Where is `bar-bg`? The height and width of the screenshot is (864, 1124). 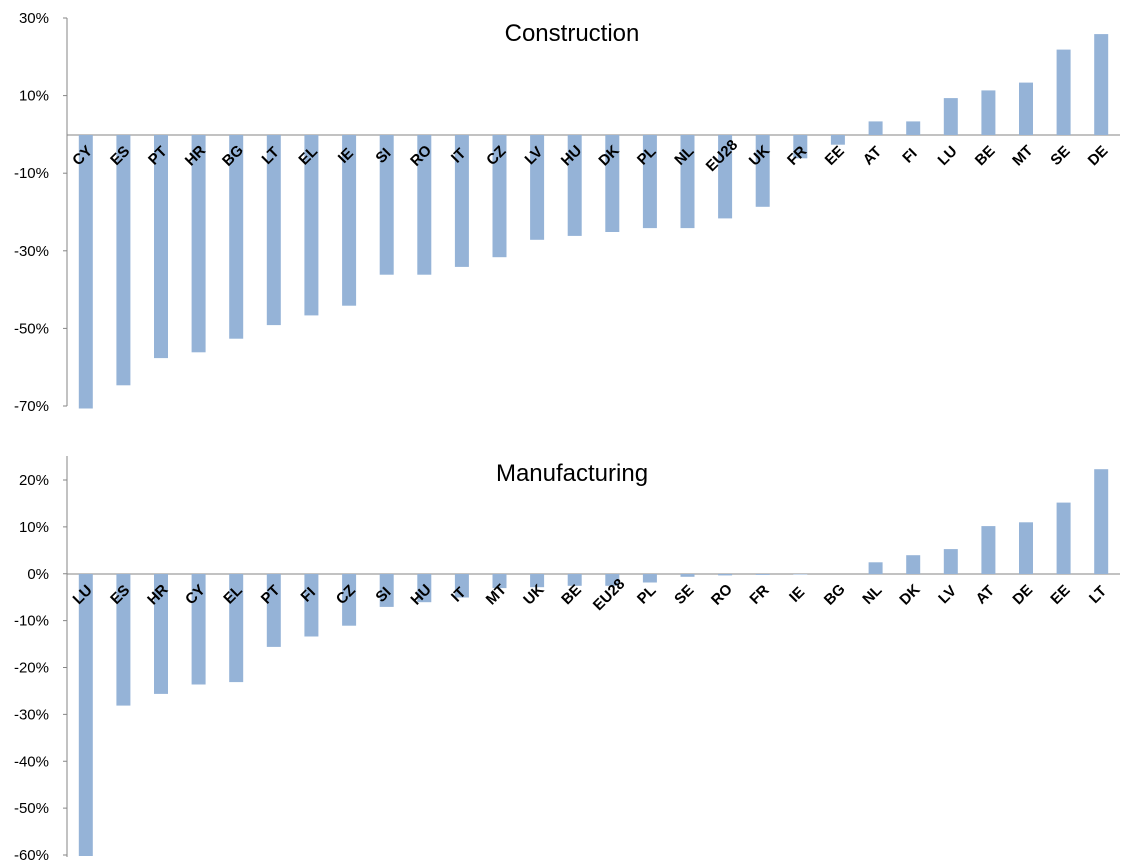 bar-bg is located at coordinates (236, 237).